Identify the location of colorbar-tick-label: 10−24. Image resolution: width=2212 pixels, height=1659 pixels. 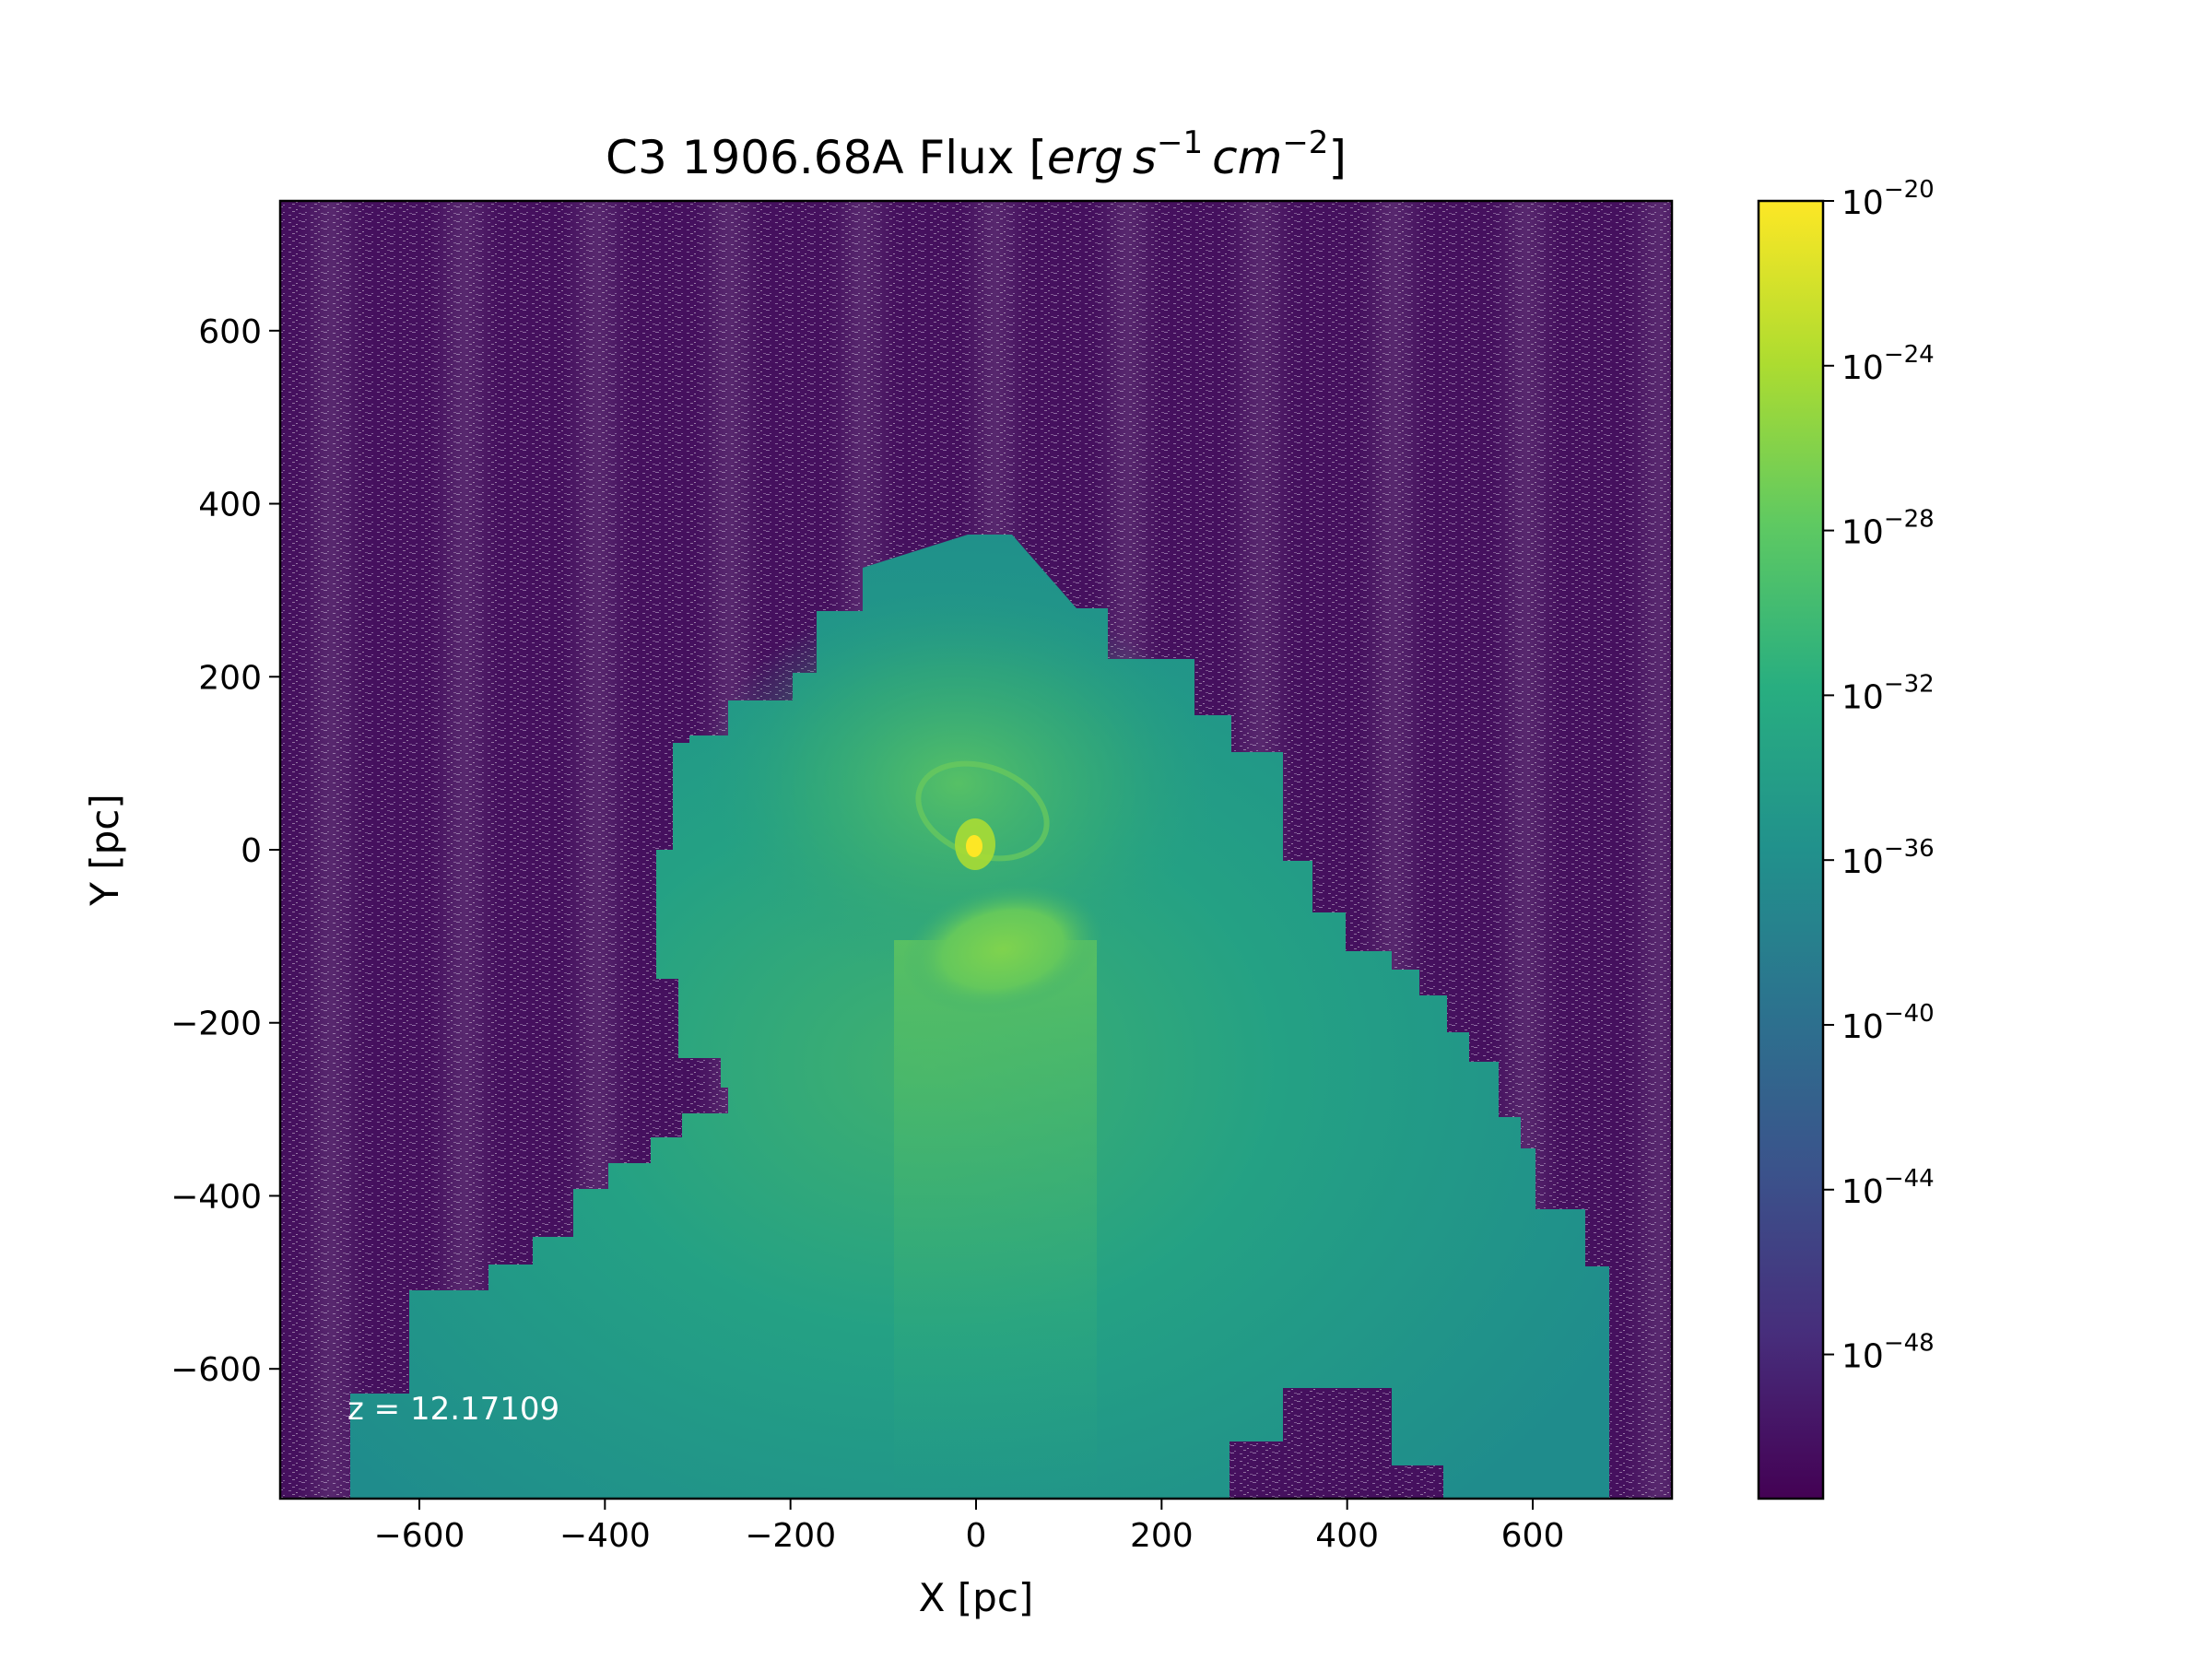
(1888, 364).